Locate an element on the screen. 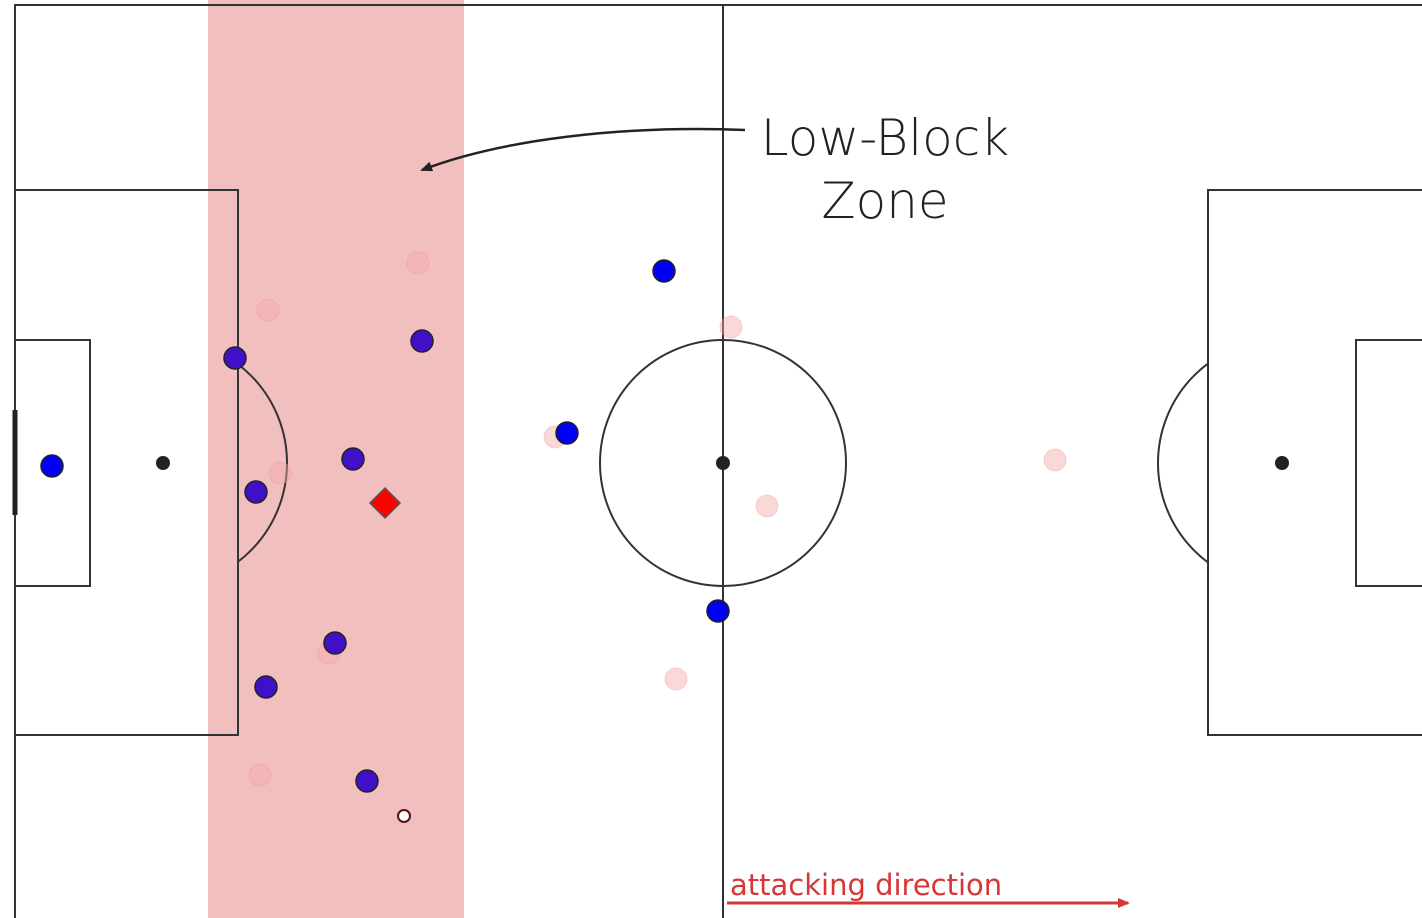 The height and width of the screenshot is (918, 1422). ball-carrier is located at coordinates (385, 503).